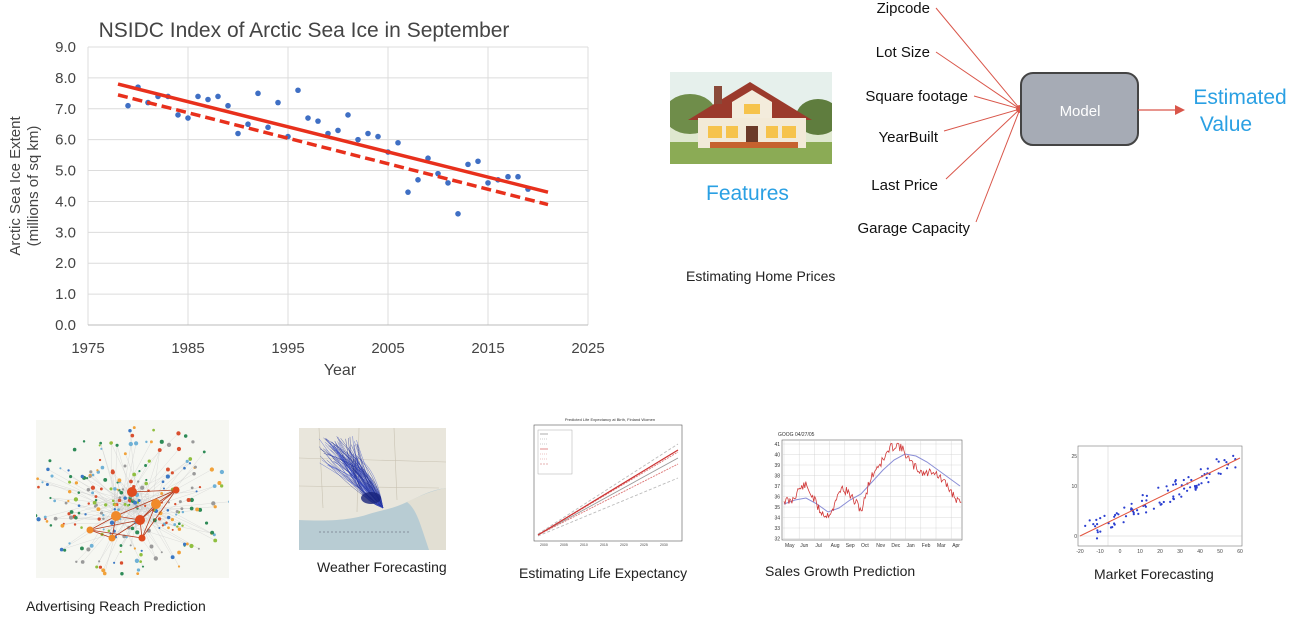  I want to click on market-y-tick: 25, so click(1074, 457).